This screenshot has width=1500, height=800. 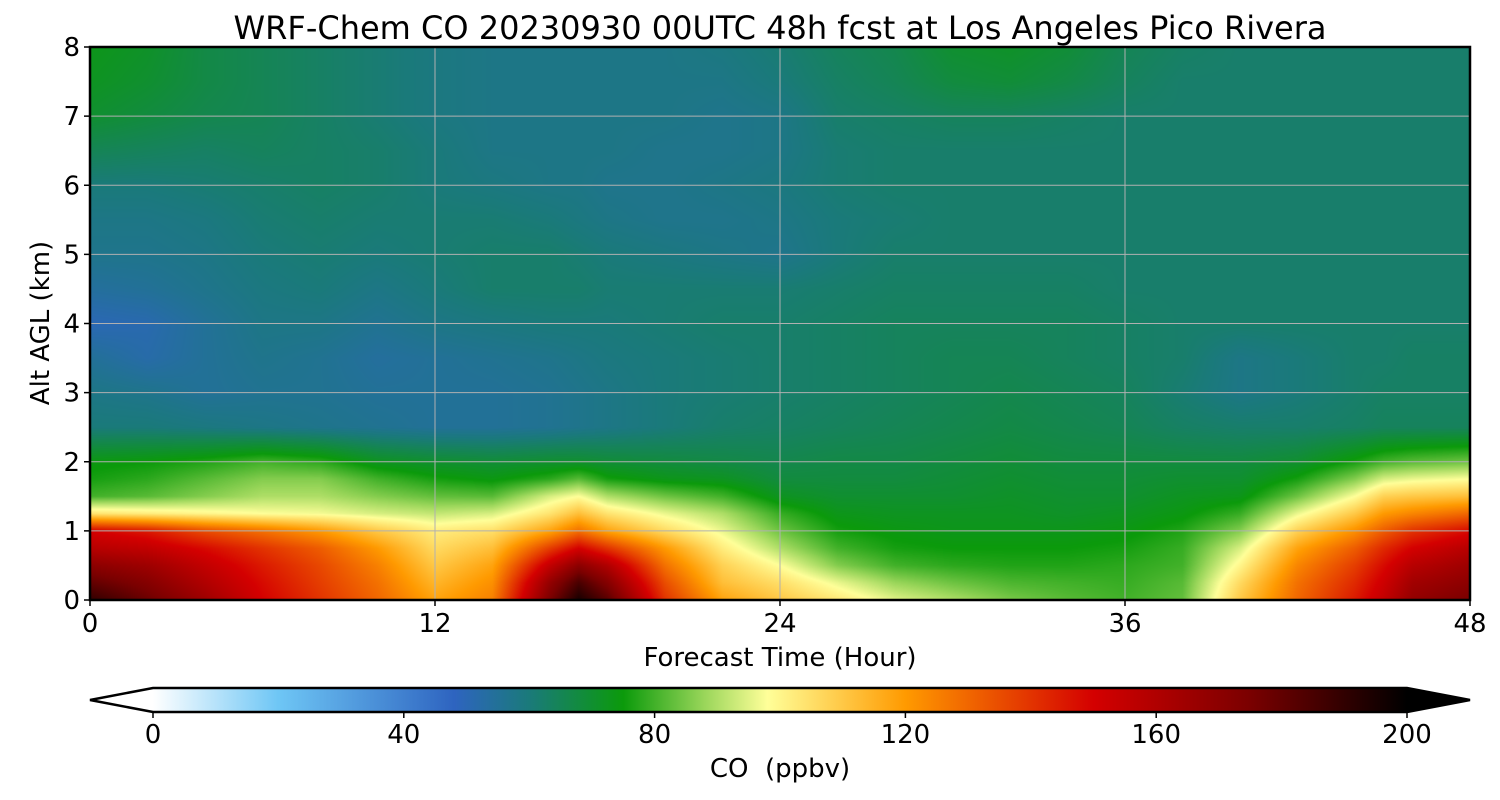 What do you see at coordinates (71, 186) in the screenshot?
I see `y-tick-label: 6` at bounding box center [71, 186].